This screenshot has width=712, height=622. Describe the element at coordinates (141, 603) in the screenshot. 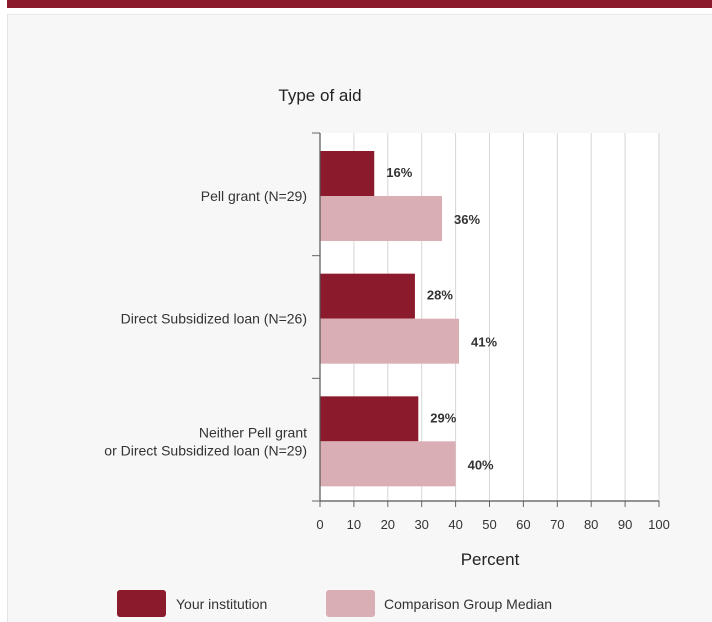

I see `legend-swatch-your-institution` at that location.